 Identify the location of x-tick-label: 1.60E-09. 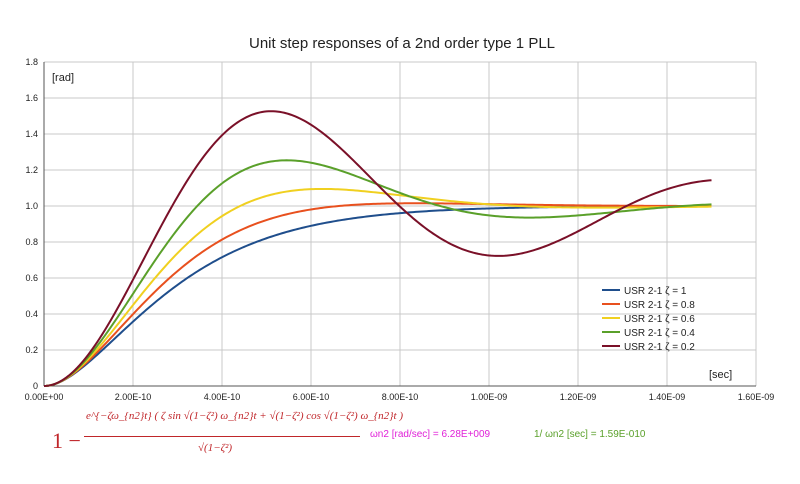
(756, 397).